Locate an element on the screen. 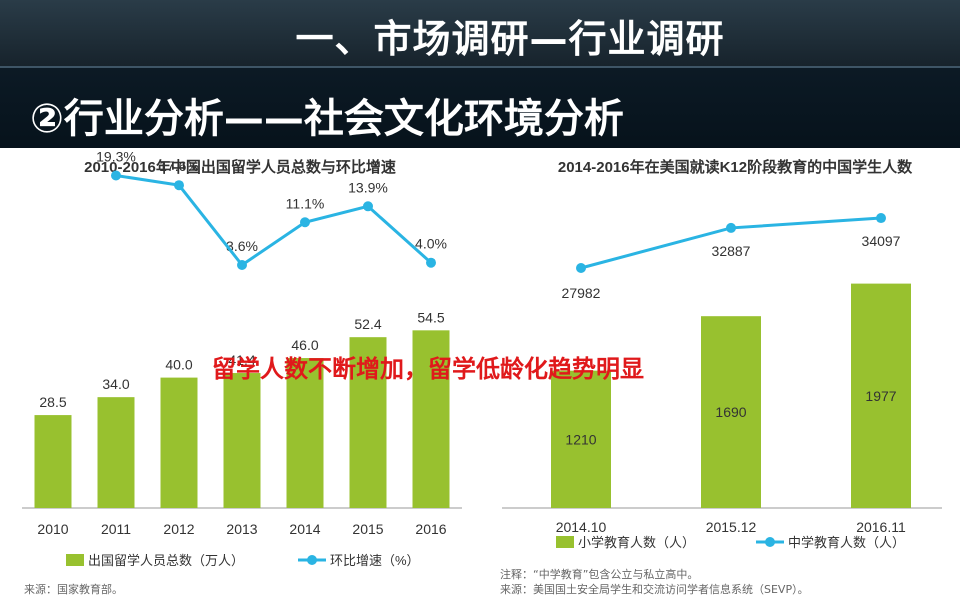 Image resolution: width=960 pixels, height=600 pixels. bar-label-2013: 41.4 is located at coordinates (241, 360).